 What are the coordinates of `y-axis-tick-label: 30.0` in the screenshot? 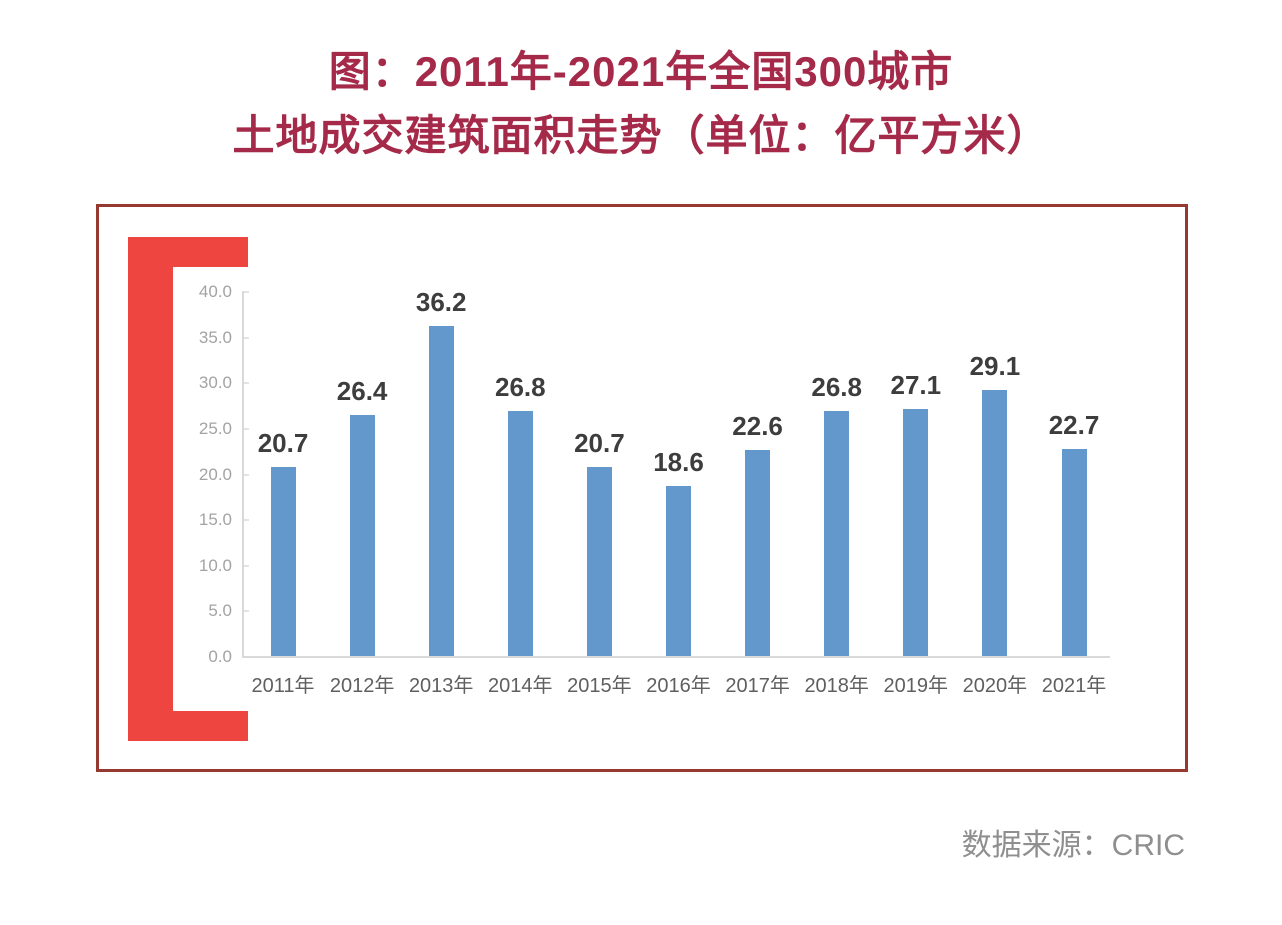 It's located at (215, 383).